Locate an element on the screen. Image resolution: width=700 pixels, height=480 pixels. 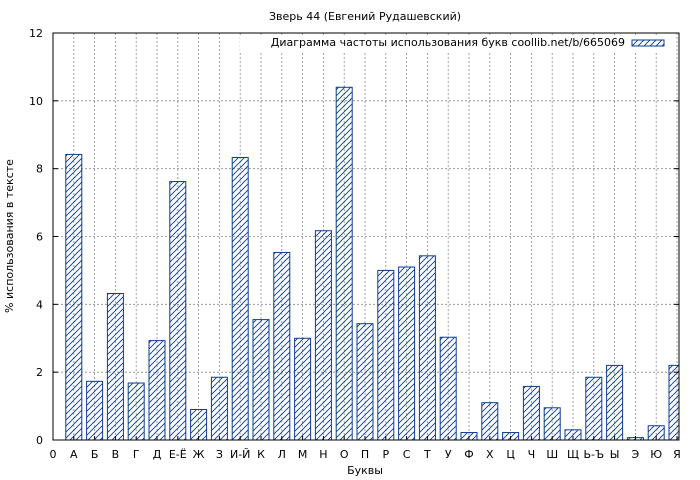
x-tick-label-23: Ч is located at coordinates (532, 454).